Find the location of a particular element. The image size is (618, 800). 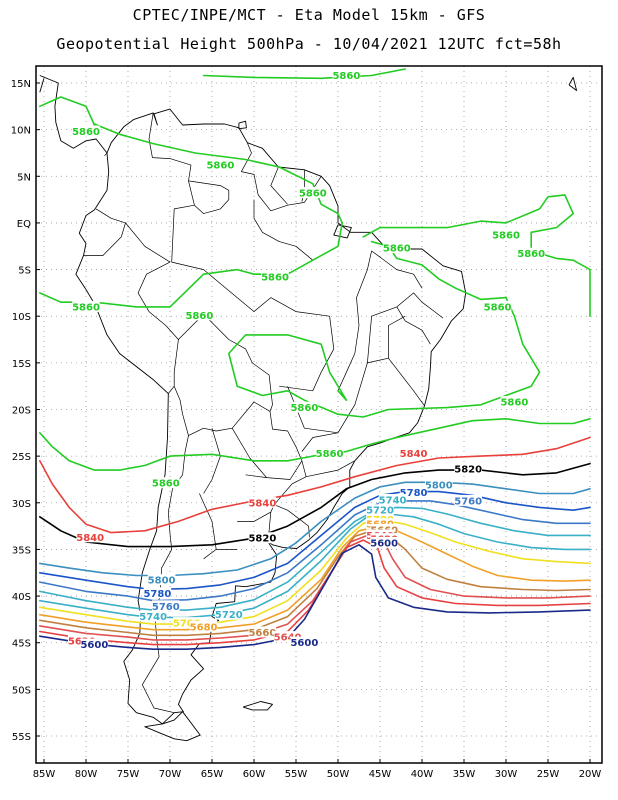

lat-tick-label: 5S is located at coordinates (24, 271).